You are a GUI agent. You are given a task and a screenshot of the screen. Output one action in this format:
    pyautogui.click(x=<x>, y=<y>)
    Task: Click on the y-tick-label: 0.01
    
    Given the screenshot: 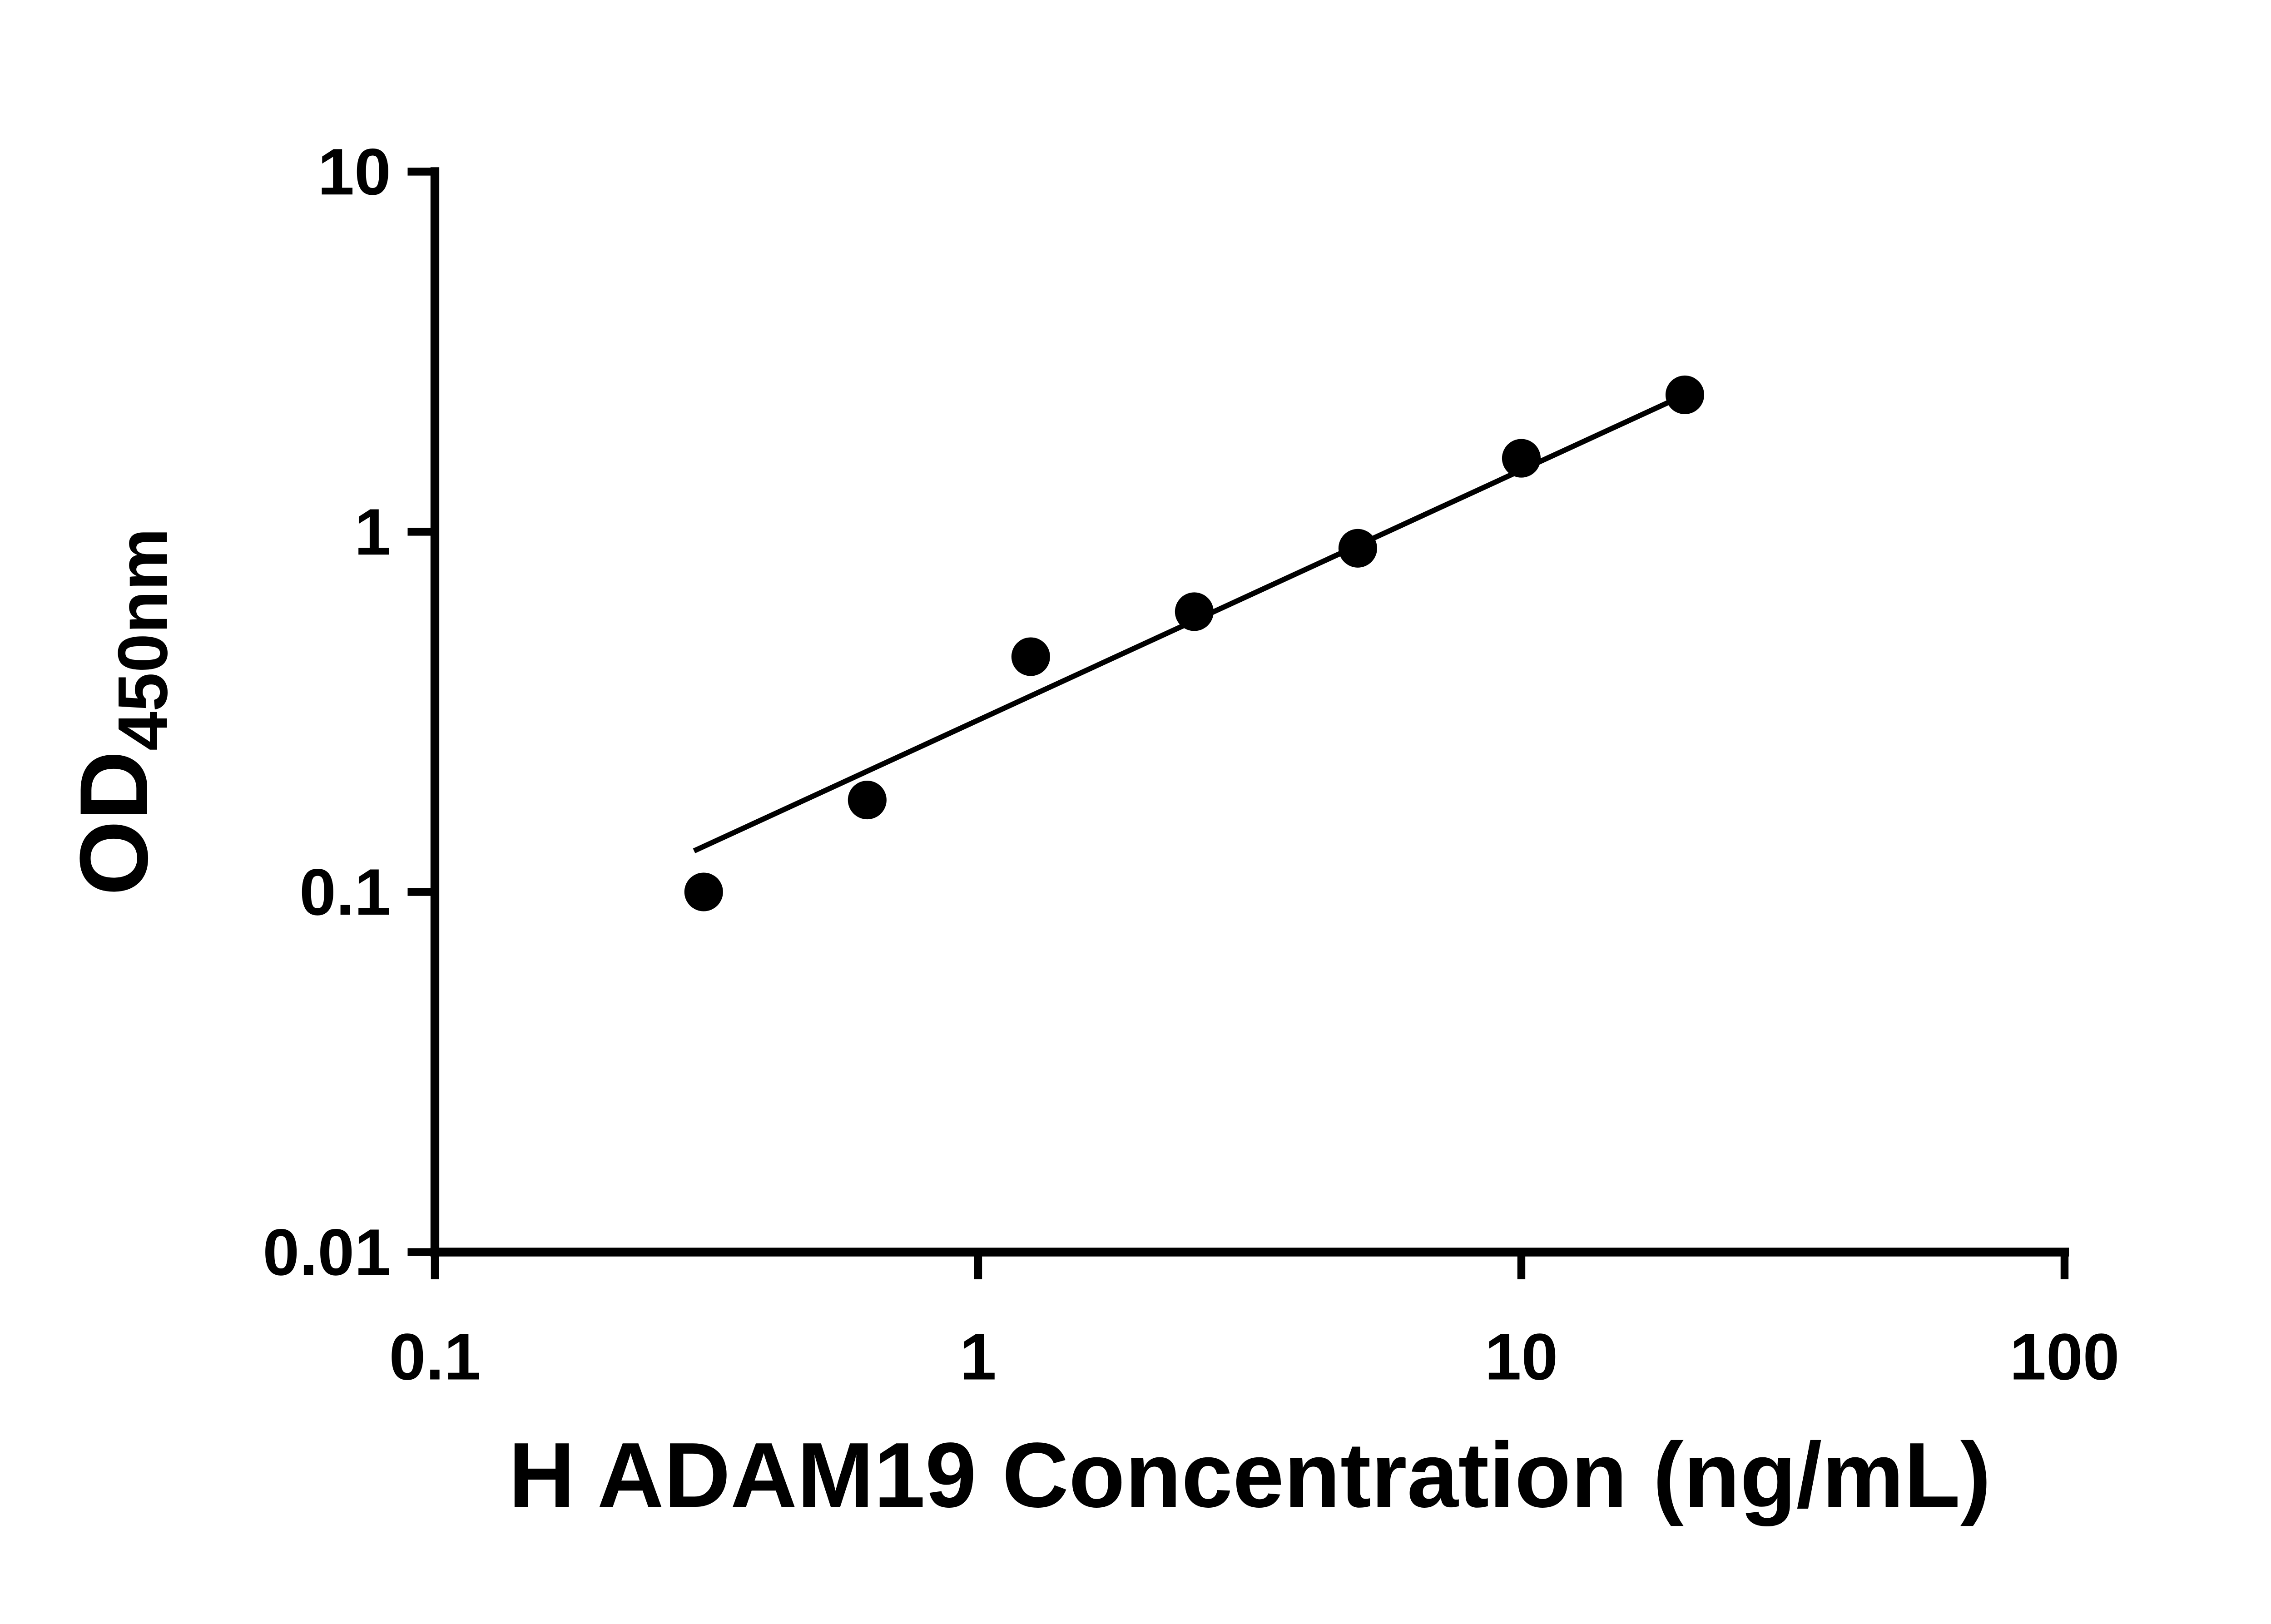 What is the action you would take?
    pyautogui.click(x=327, y=1252)
    